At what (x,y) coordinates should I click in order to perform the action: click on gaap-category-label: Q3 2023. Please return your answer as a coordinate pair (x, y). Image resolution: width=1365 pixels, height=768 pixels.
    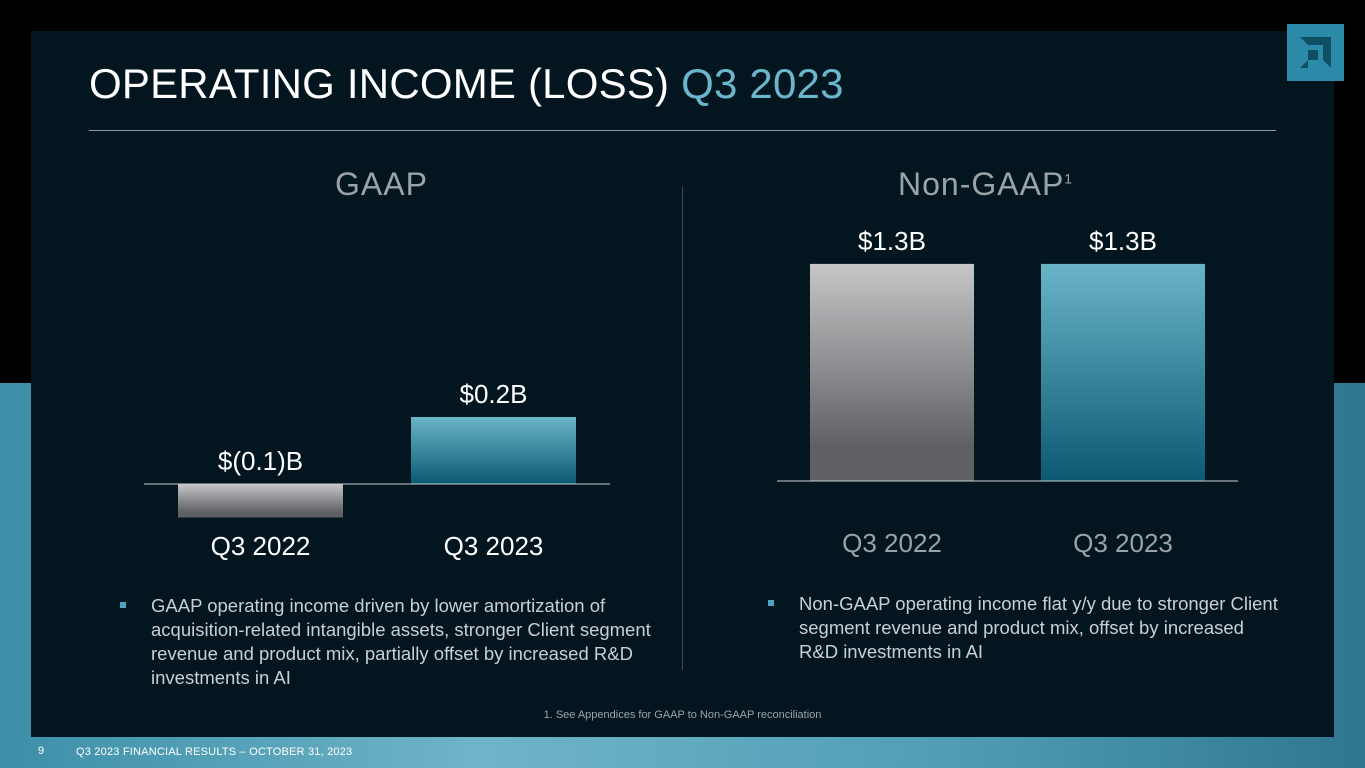
    Looking at the image, I should click on (494, 546).